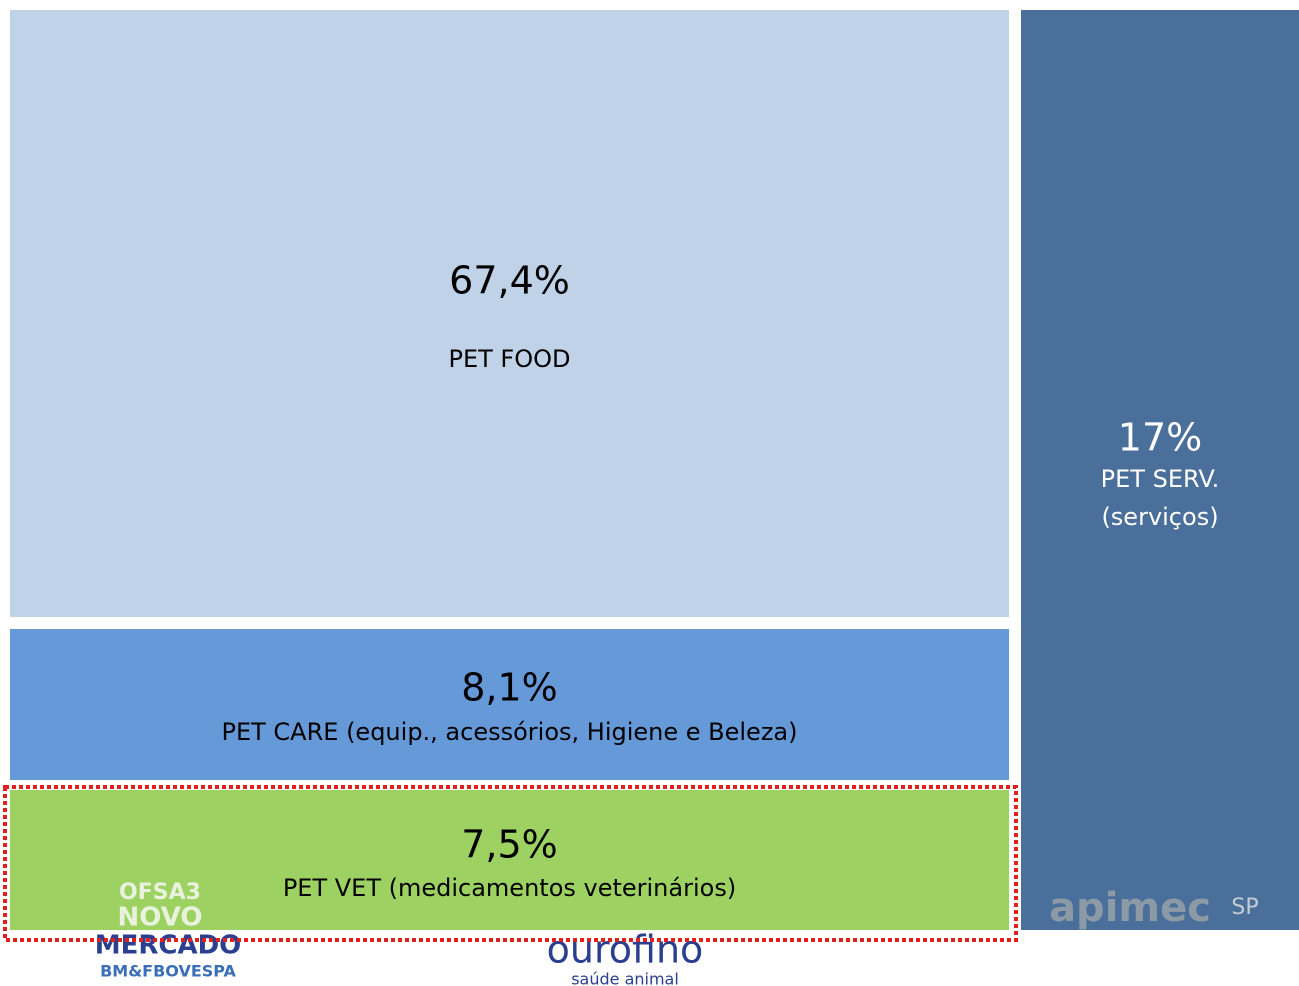  What do you see at coordinates (625, 978) in the screenshot?
I see `logo-text: saúde animal` at bounding box center [625, 978].